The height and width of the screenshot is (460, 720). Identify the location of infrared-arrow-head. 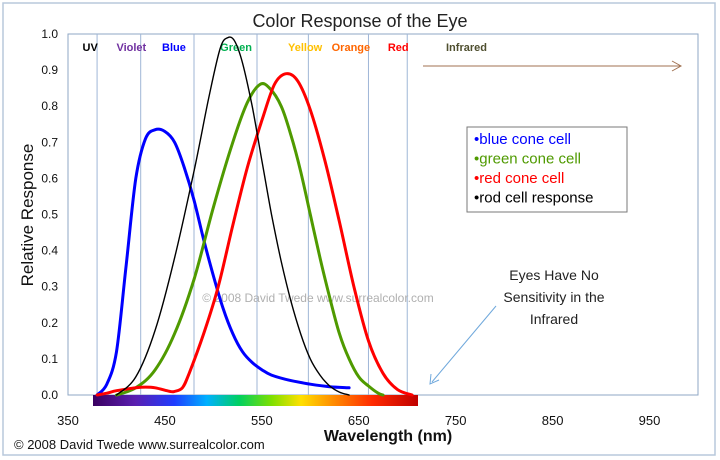
(677, 66).